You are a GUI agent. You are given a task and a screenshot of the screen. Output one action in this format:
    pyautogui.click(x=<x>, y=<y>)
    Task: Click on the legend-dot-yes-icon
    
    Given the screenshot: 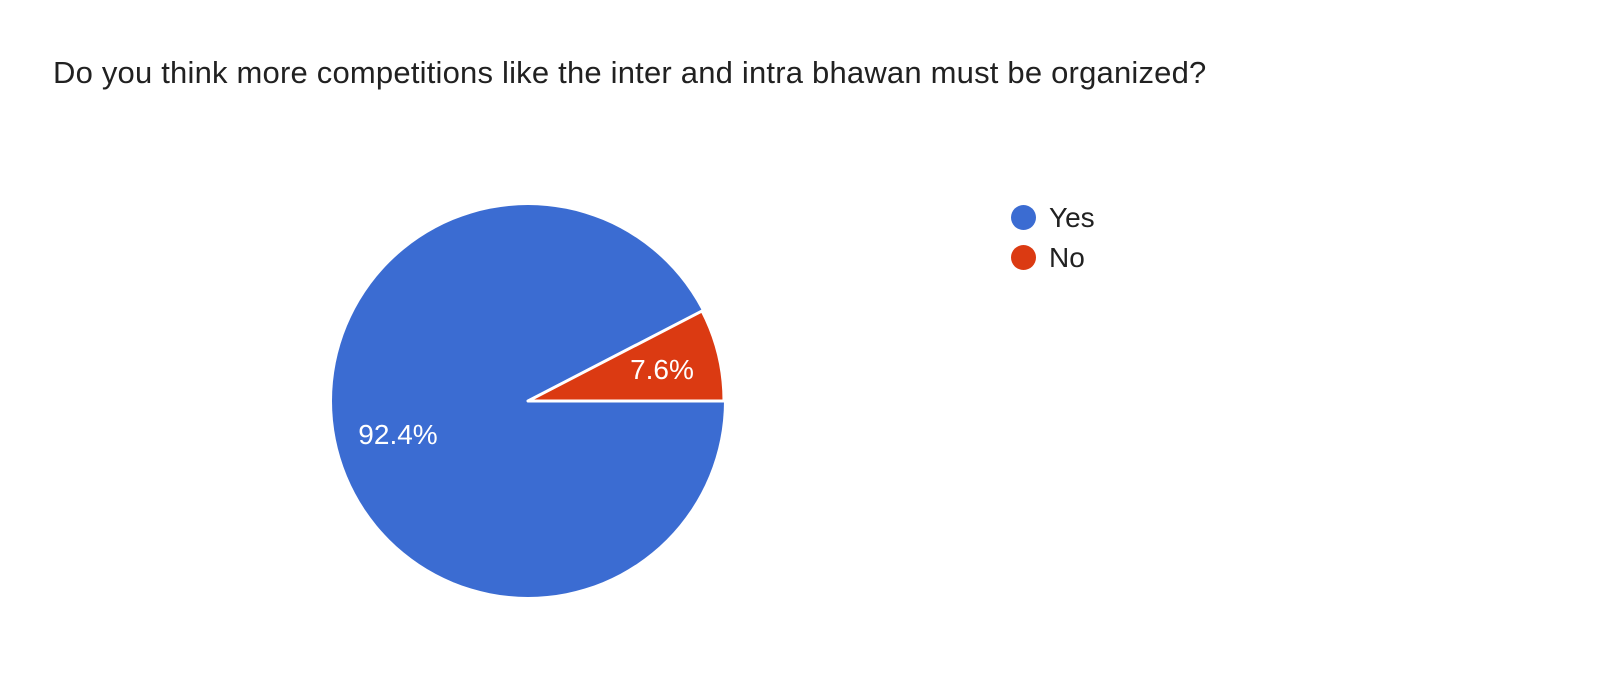 What is the action you would take?
    pyautogui.click(x=1023, y=217)
    